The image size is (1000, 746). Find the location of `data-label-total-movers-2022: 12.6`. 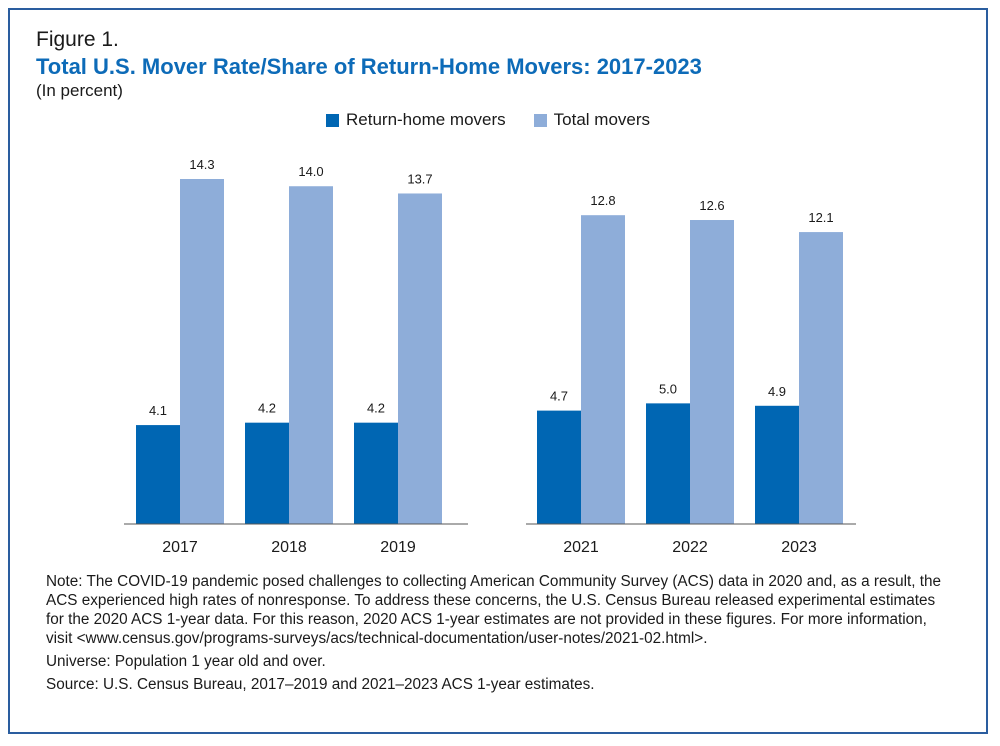

data-label-total-movers-2022: 12.6 is located at coordinates (711, 205).